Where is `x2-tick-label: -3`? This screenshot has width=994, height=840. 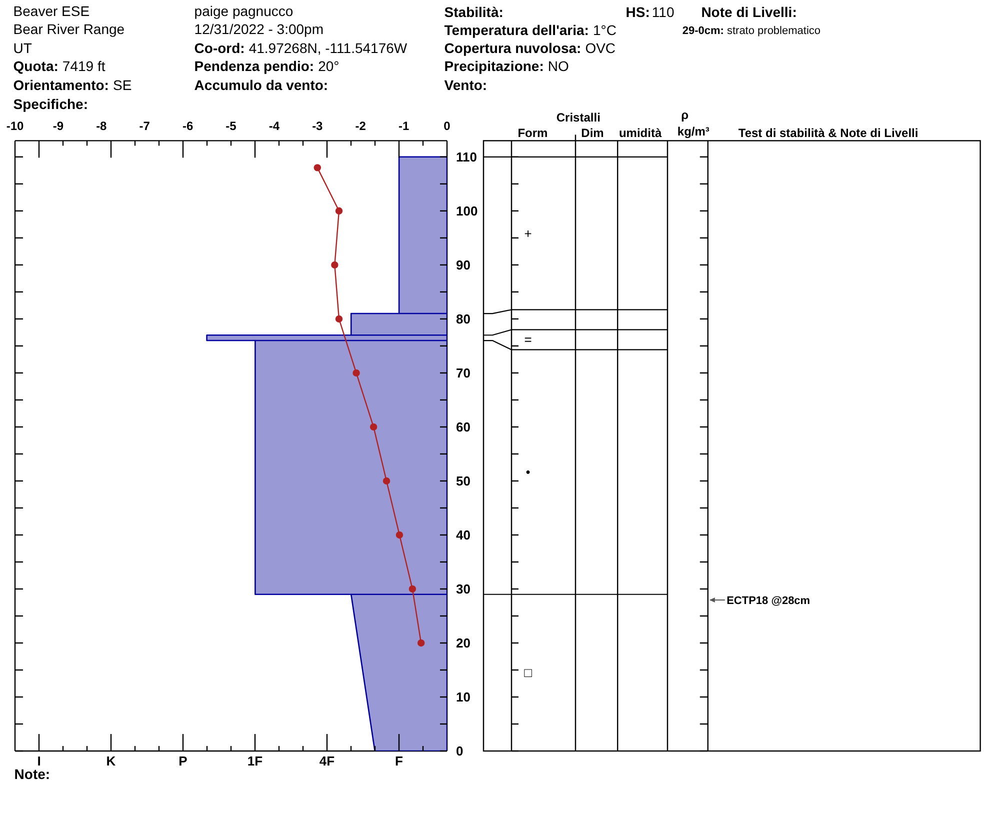
x2-tick-label: -3 is located at coordinates (318, 126).